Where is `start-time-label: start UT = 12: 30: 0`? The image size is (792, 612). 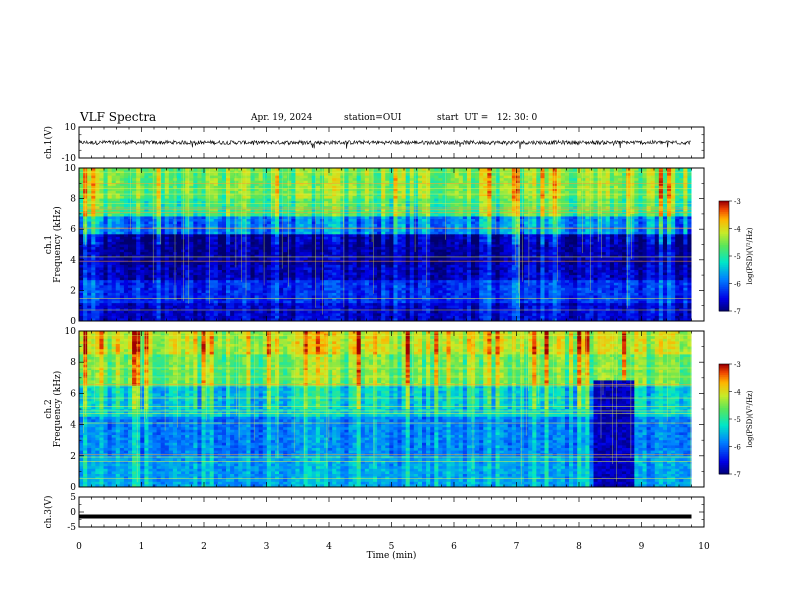 start-time-label: start UT = 12: 30: 0 is located at coordinates (487, 118).